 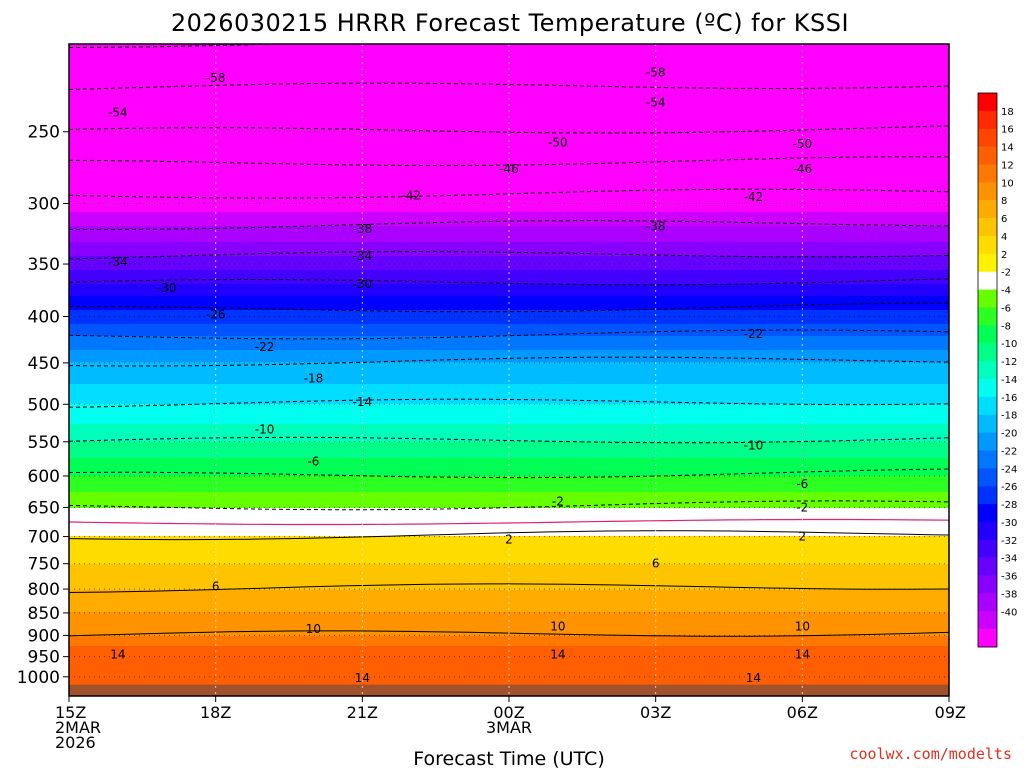 What do you see at coordinates (313, 461) in the screenshot?
I see `contour-label: -6` at bounding box center [313, 461].